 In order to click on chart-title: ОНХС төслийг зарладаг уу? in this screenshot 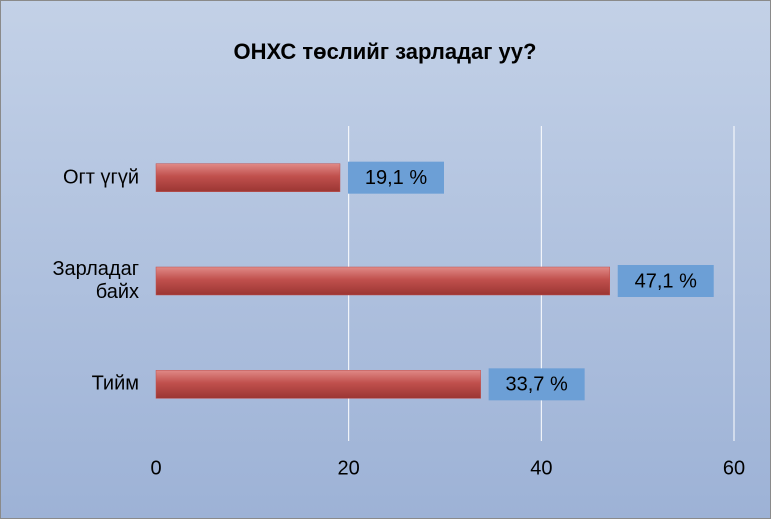, I will do `click(385, 51)`.